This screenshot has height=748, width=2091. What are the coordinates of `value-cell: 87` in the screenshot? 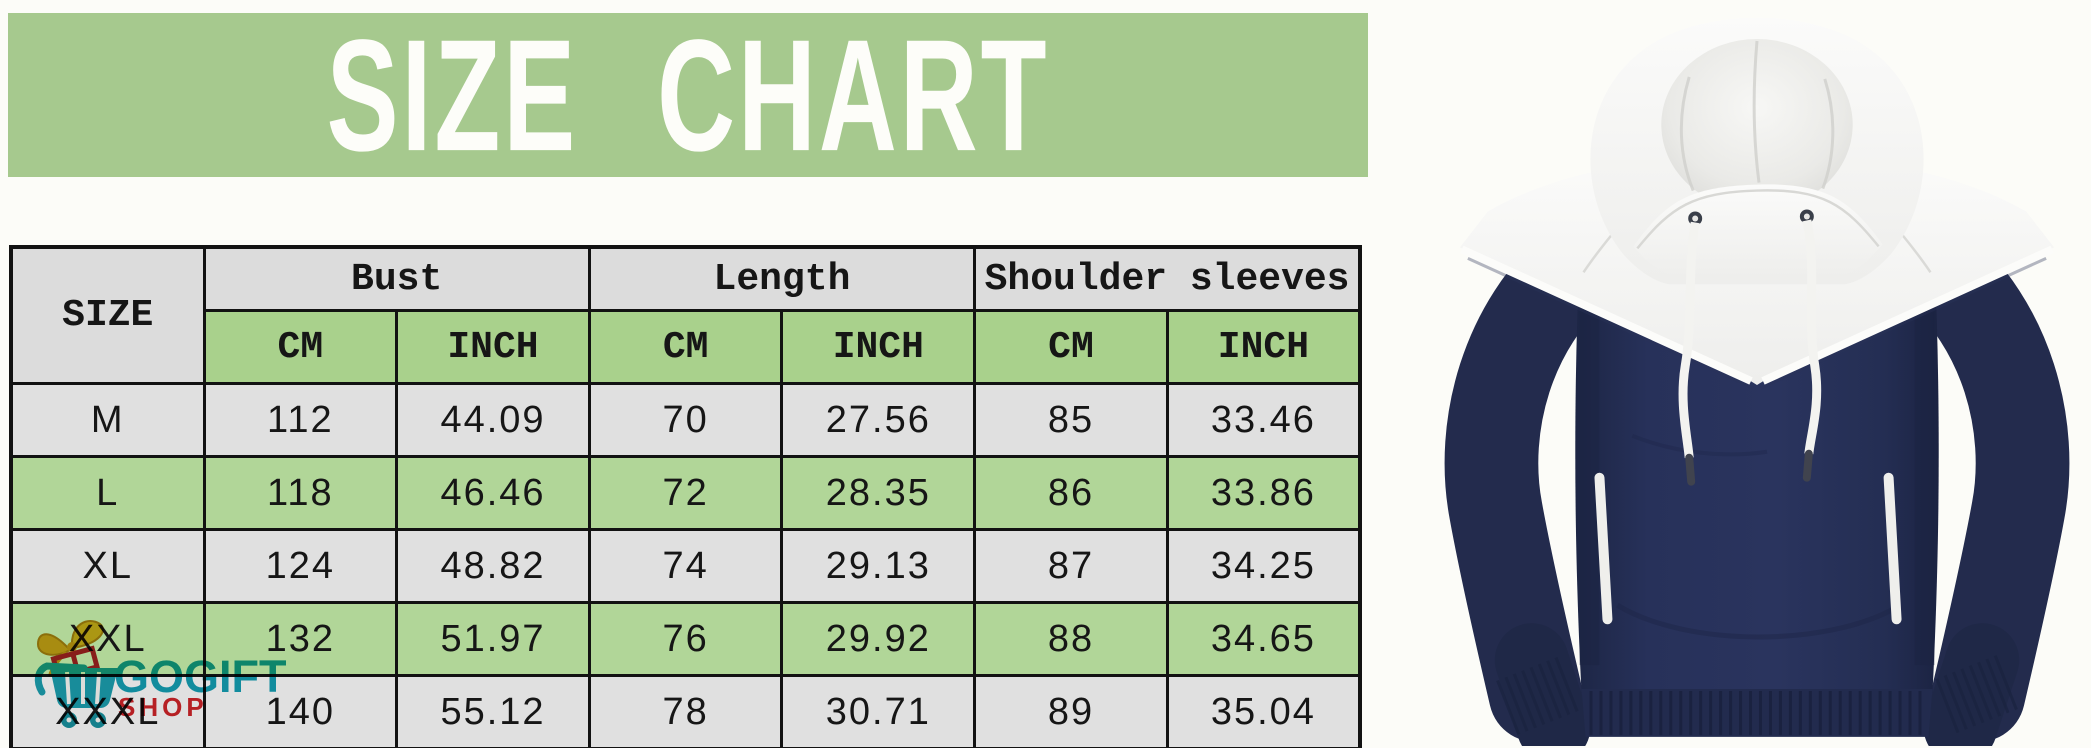 It's located at (1071, 566).